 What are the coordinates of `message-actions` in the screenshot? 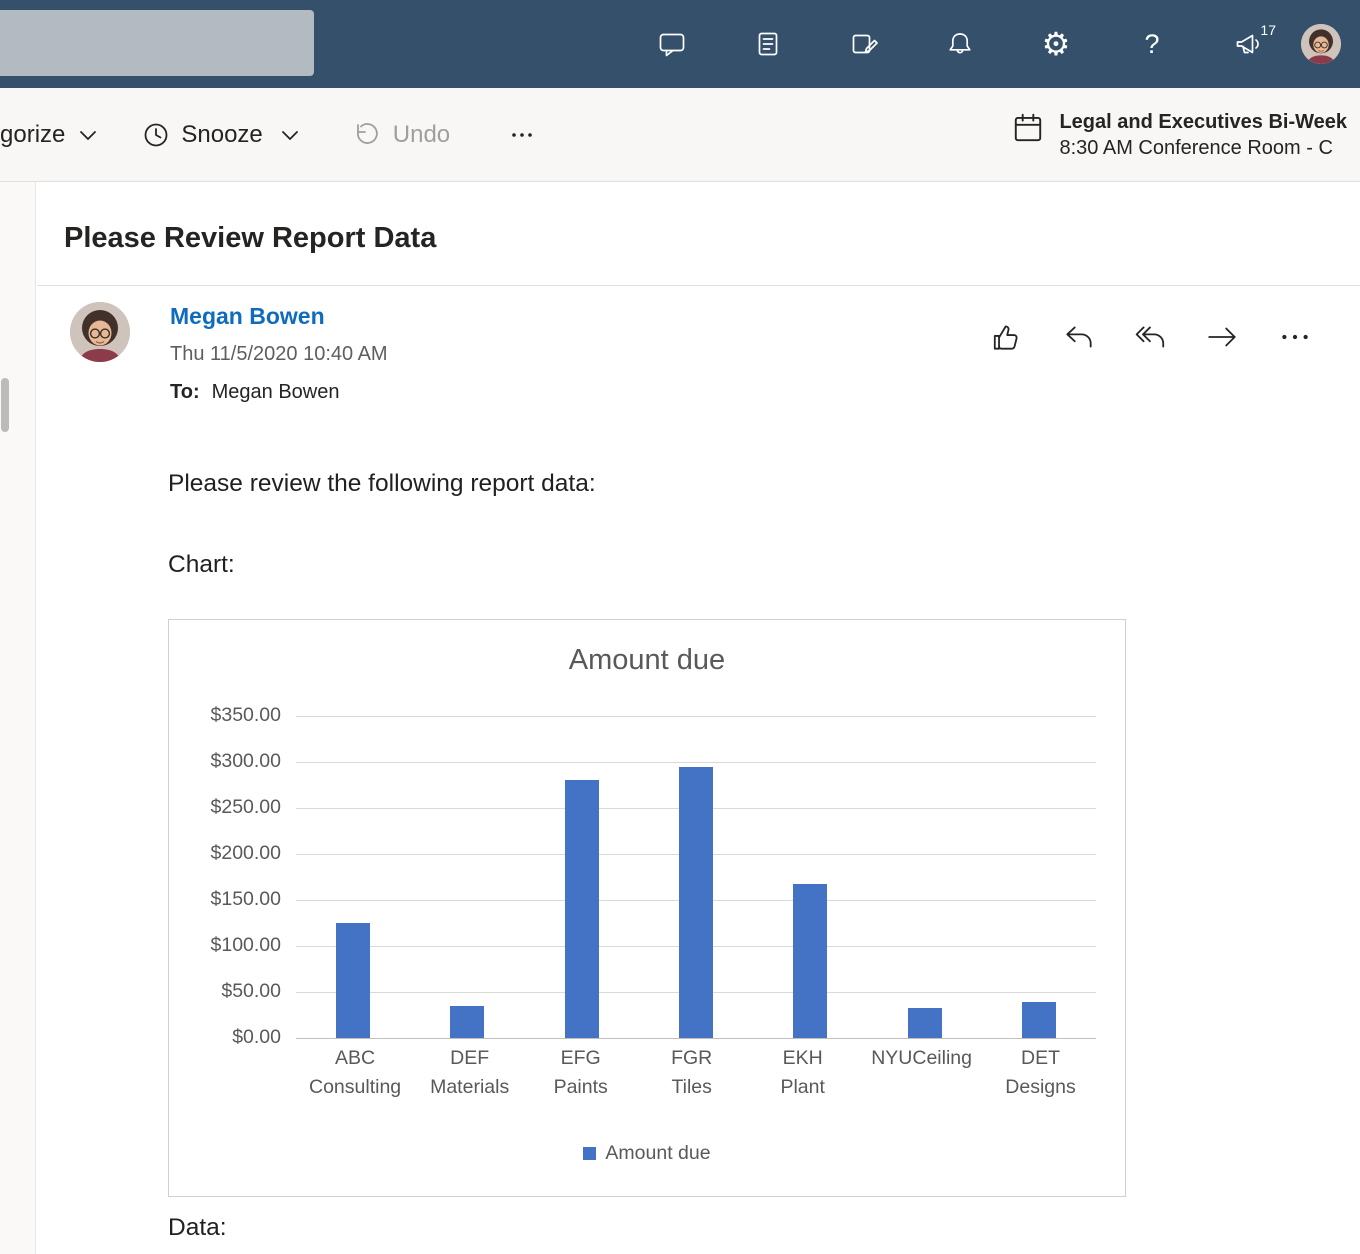 It's located at (1151, 337).